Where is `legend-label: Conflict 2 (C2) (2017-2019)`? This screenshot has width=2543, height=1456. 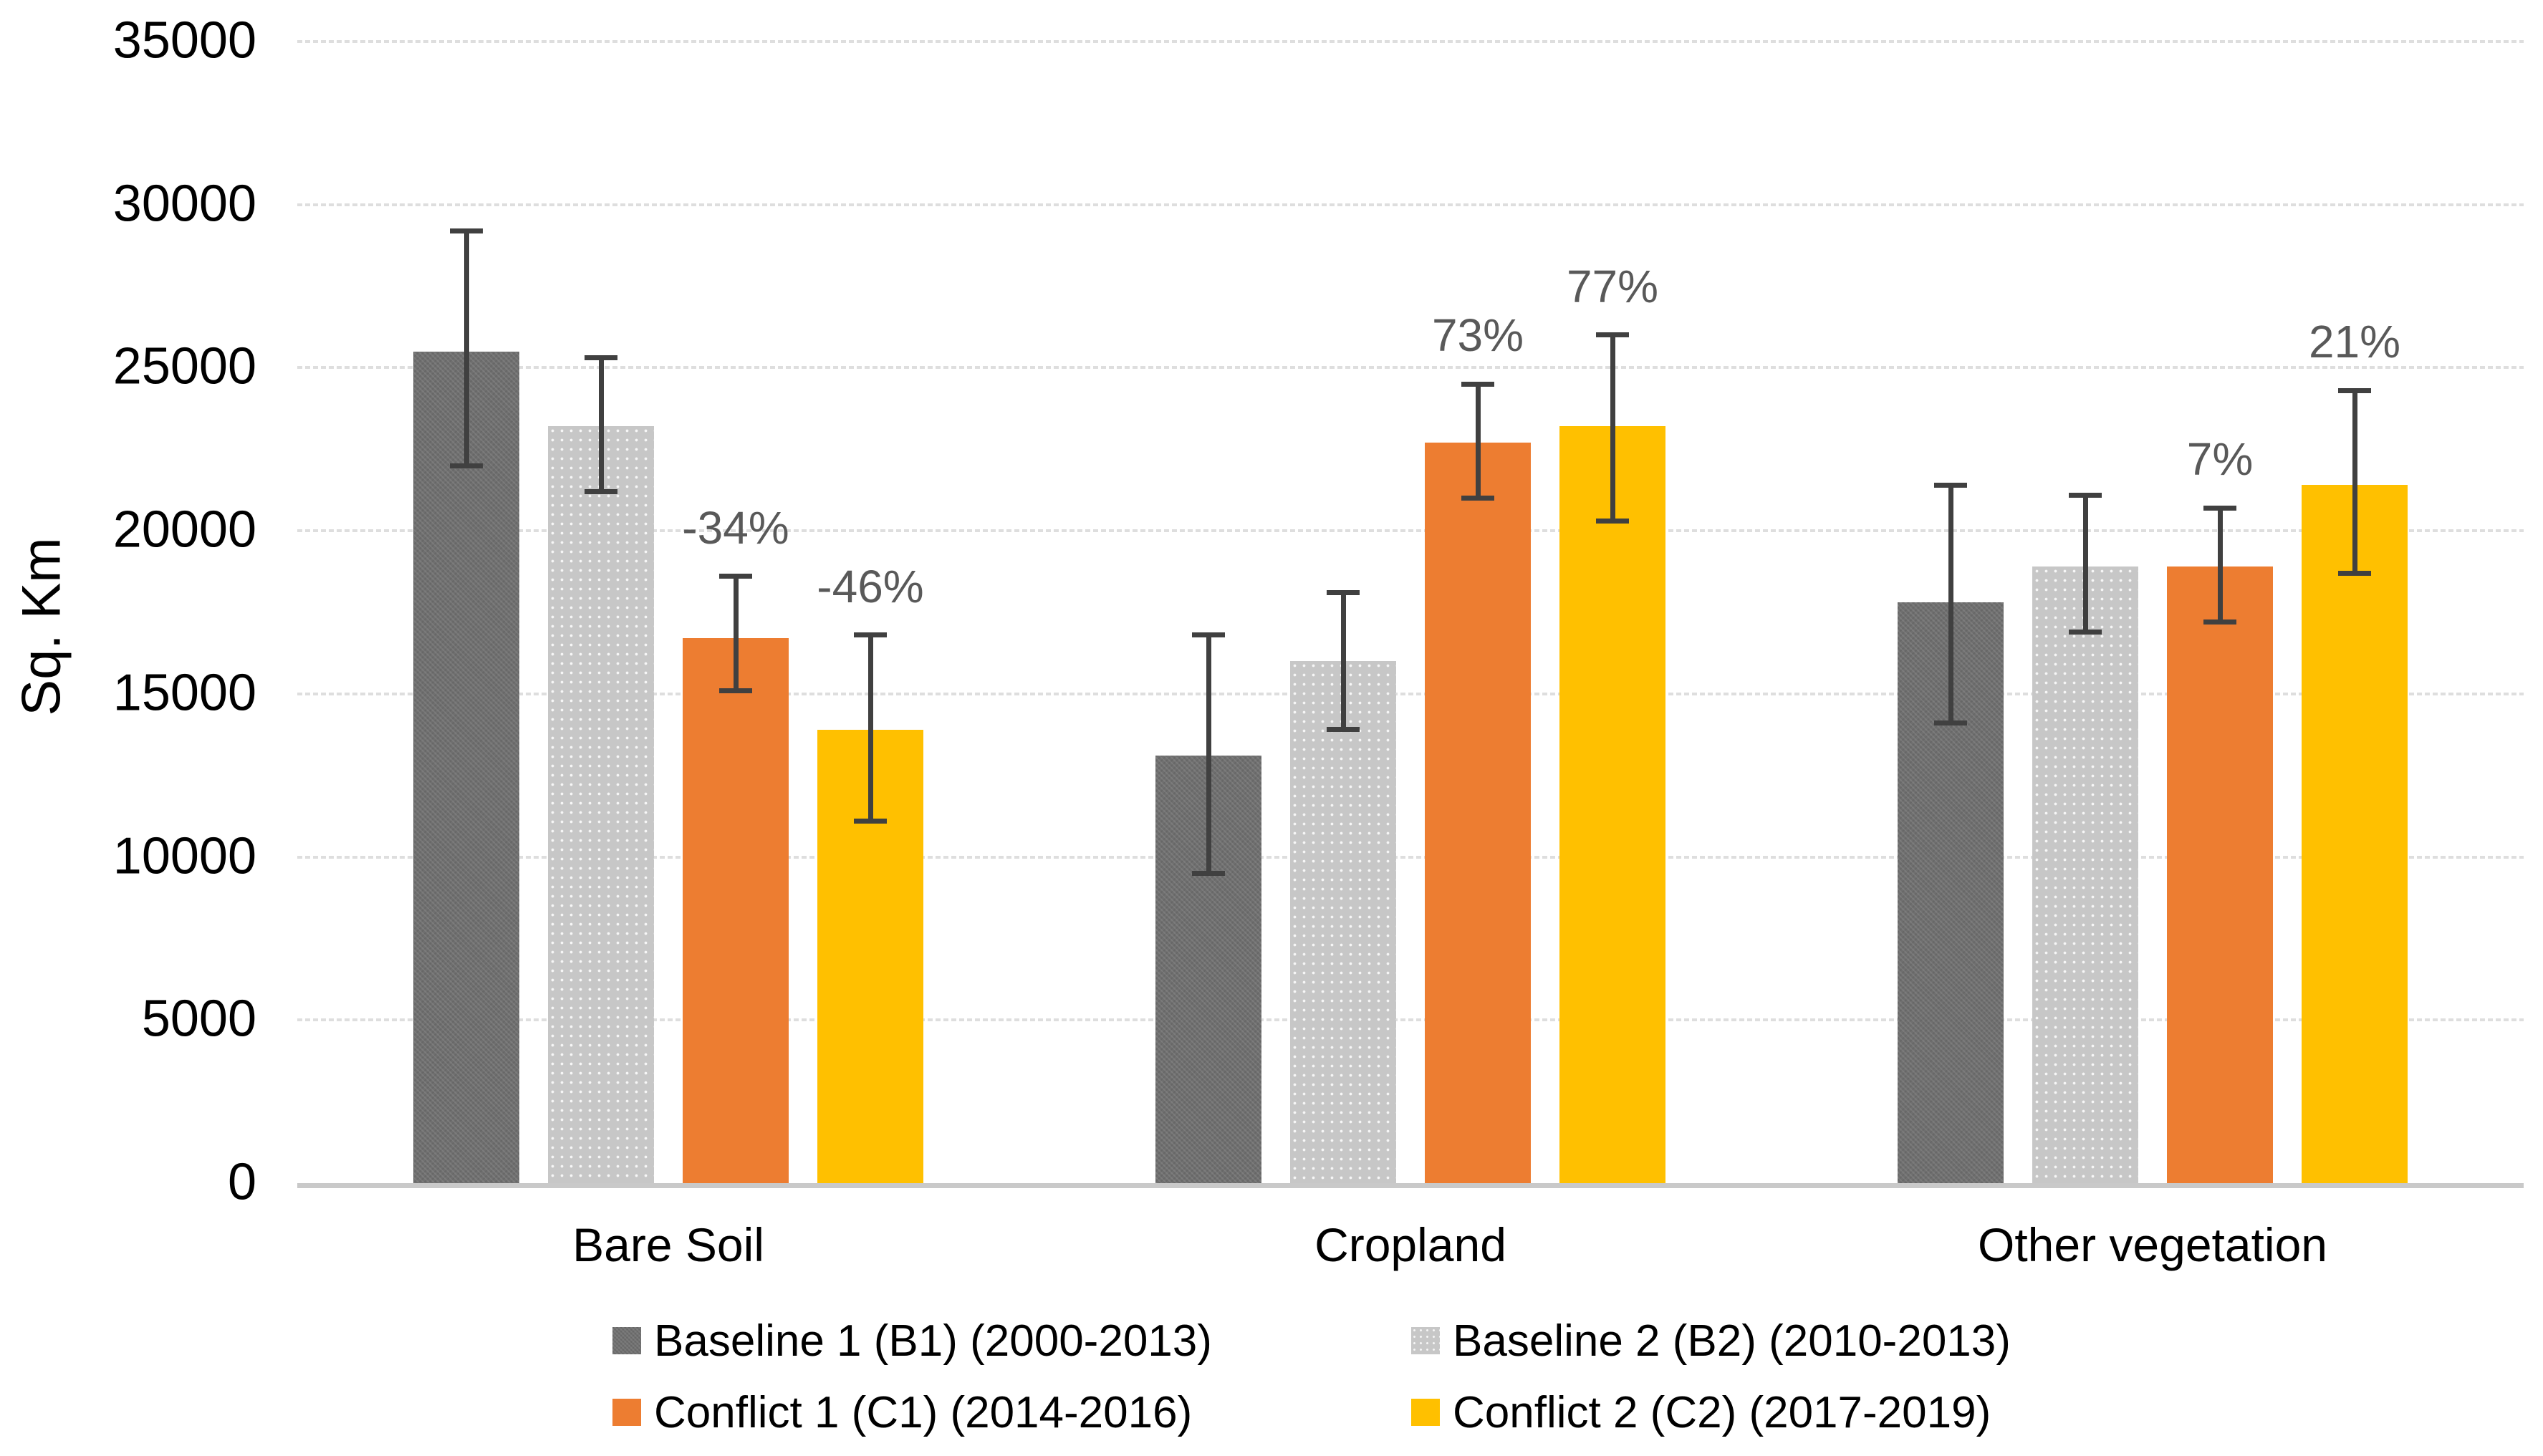
legend-label: Conflict 2 (C2) (2017-2019) is located at coordinates (1722, 1412).